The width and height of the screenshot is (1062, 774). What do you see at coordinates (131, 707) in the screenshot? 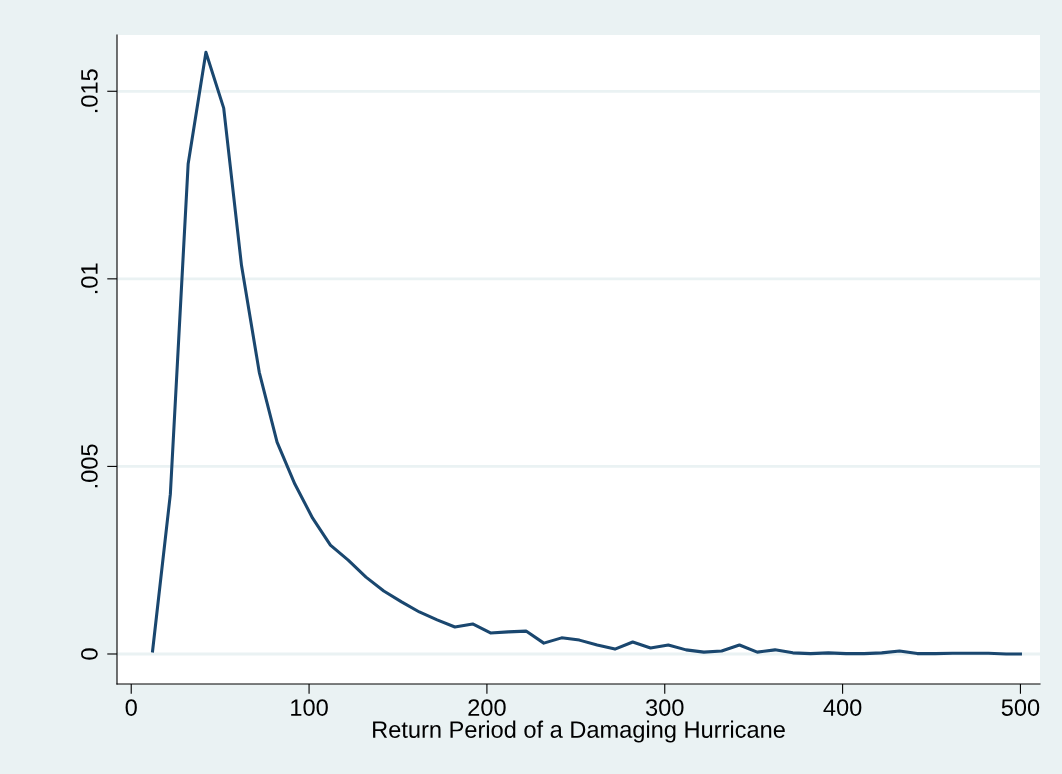
I see `x-tick-label: 0` at bounding box center [131, 707].